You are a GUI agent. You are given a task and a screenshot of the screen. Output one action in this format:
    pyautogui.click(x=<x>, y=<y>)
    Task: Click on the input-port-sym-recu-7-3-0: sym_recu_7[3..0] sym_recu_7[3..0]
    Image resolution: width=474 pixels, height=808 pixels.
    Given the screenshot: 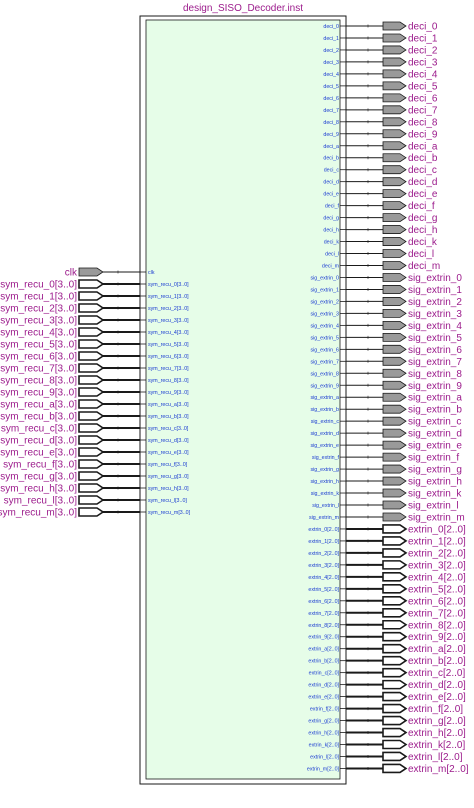 What is the action you would take?
    pyautogui.click(x=94, y=369)
    